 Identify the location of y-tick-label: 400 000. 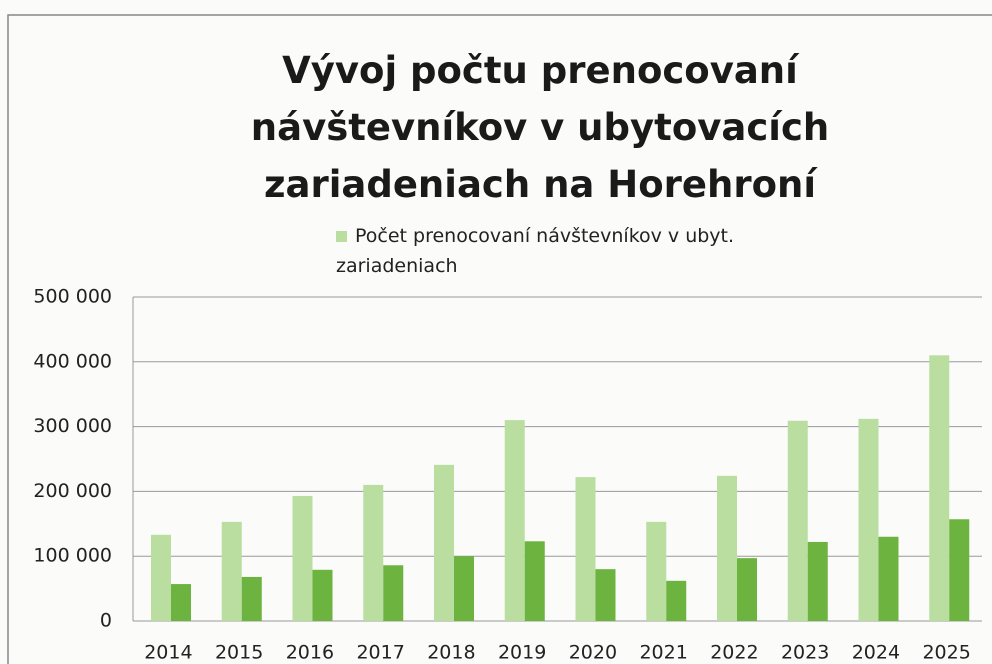
(72, 361).